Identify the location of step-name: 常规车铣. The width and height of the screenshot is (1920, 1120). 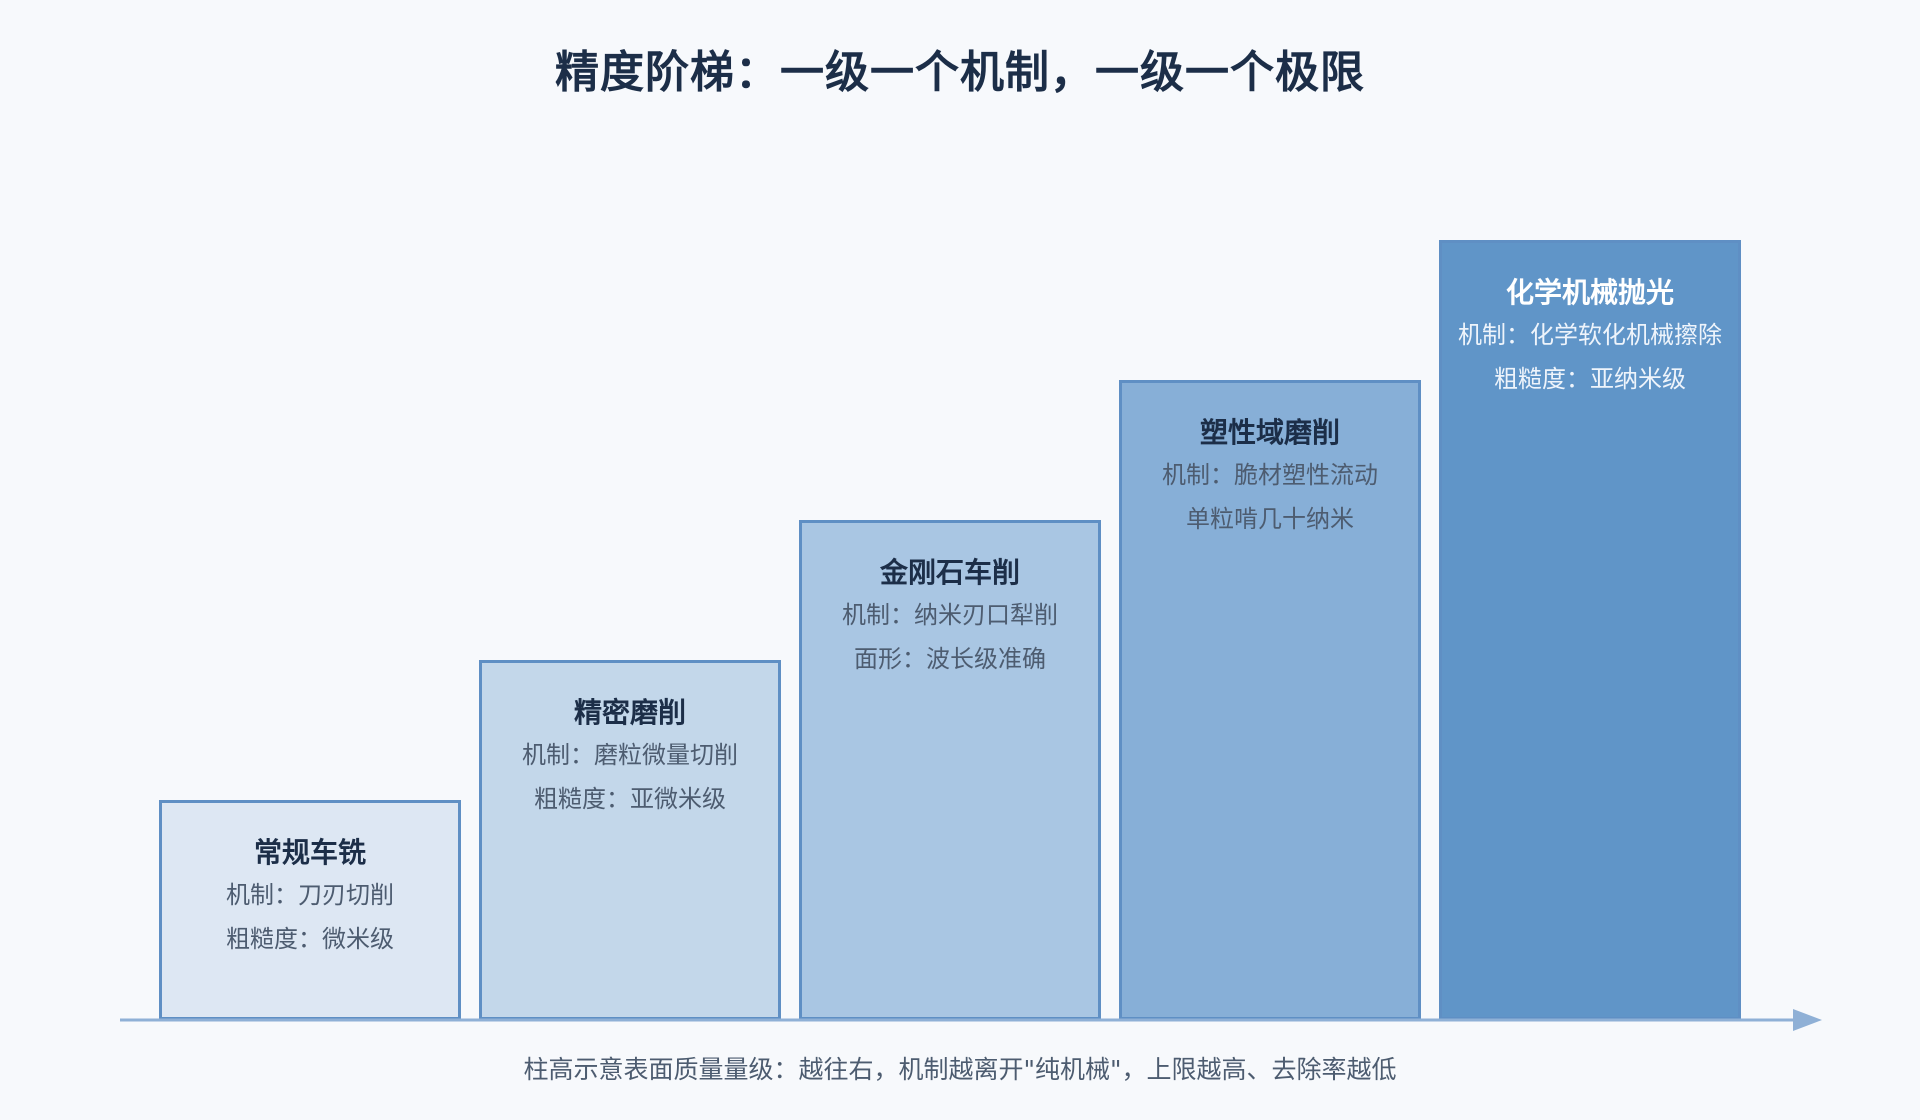
(309, 852).